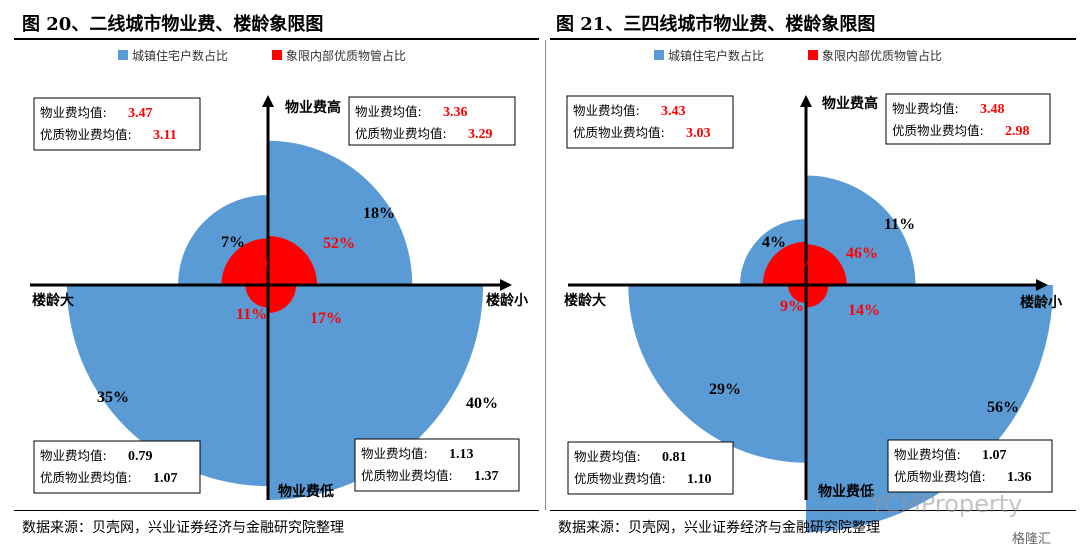 This screenshot has height=551, width=1080. I want to click on share-label-top-right: 11%, so click(899, 224).